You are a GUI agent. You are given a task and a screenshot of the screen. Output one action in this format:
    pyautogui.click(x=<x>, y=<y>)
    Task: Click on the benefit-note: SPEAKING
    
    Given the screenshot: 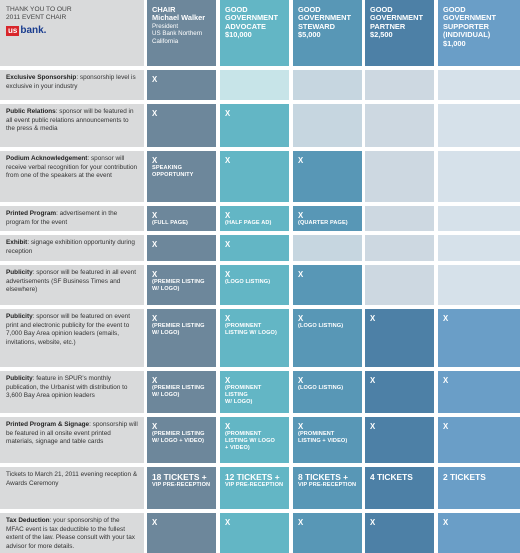 What is the action you would take?
    pyautogui.click(x=167, y=168)
    